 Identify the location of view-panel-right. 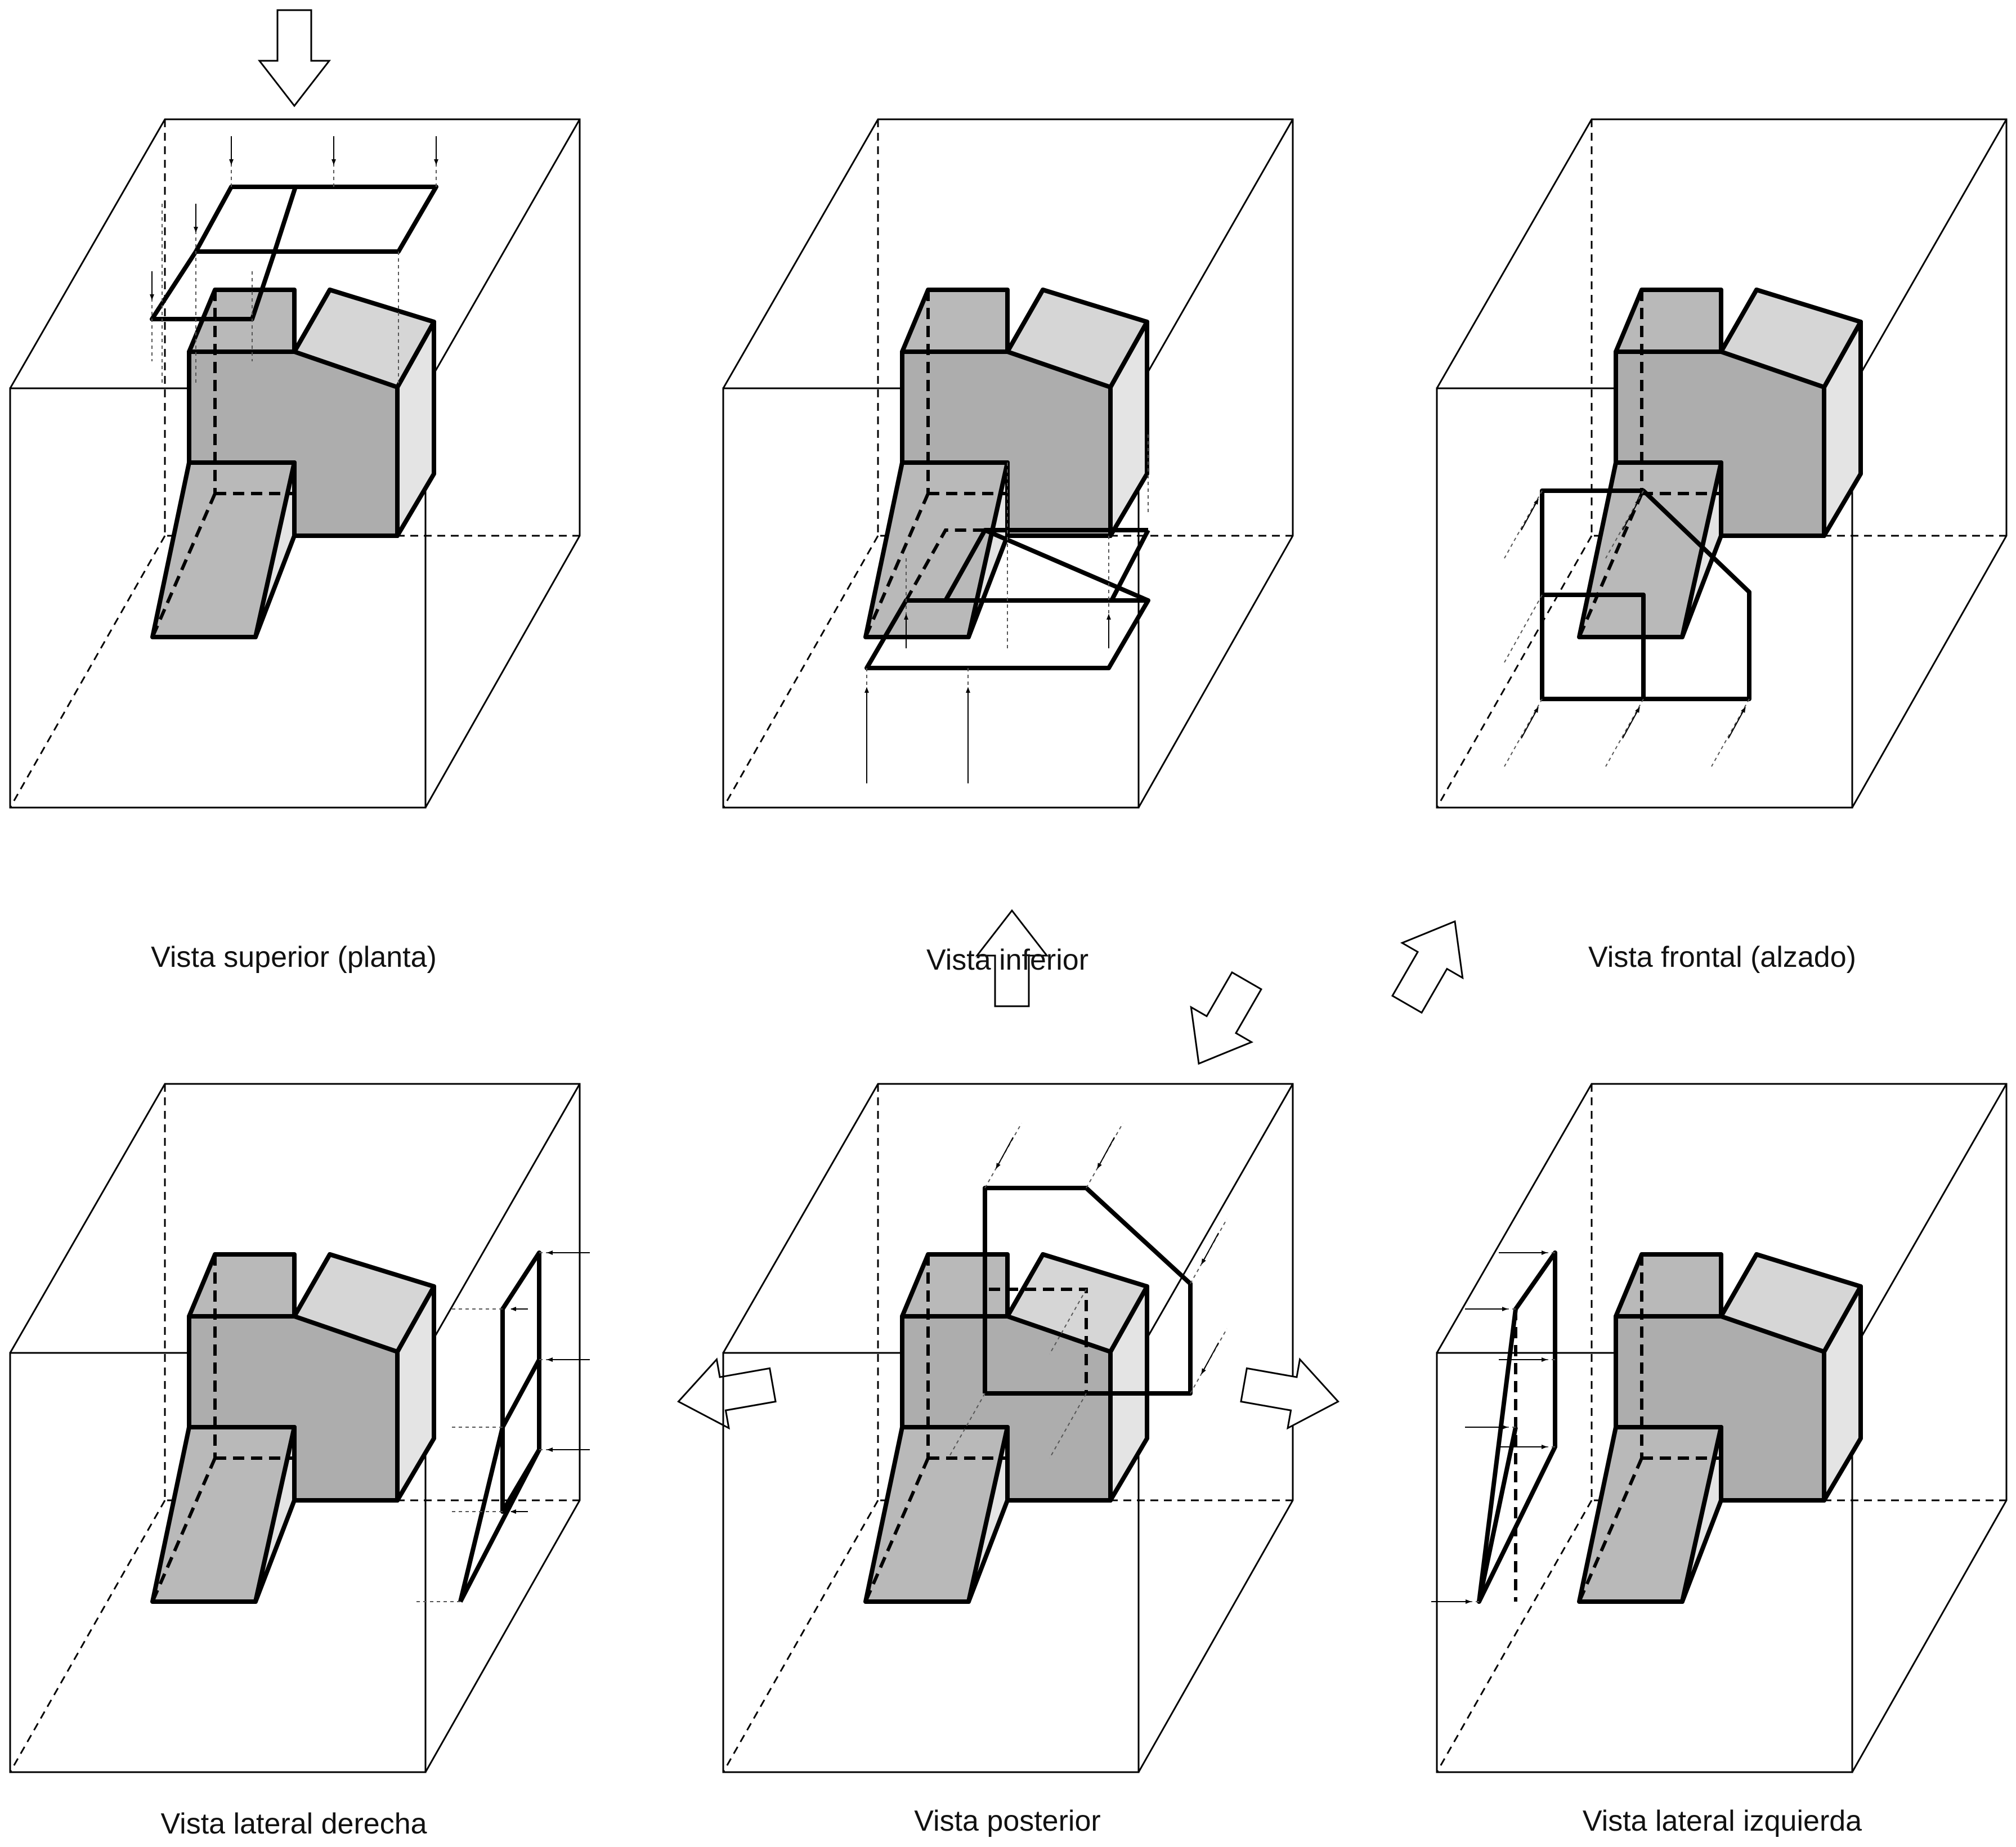
(299, 1428).